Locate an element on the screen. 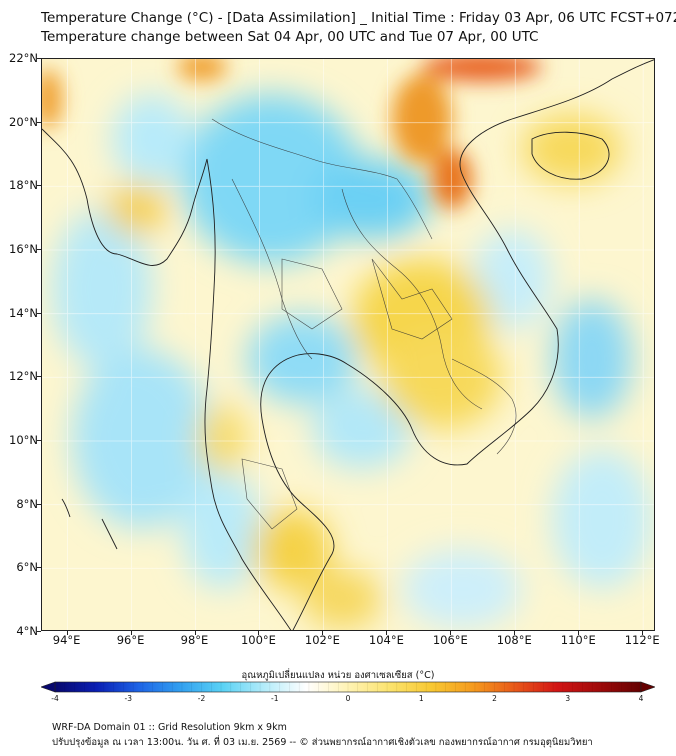 The image size is (676, 756). cool-region-myanmar is located at coordinates (152, 139).